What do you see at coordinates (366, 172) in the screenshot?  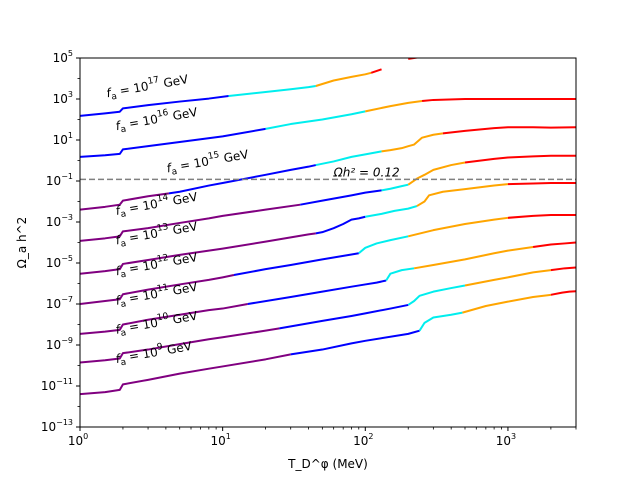 I see `reference-line-label: Ωh² = 0.12` at bounding box center [366, 172].